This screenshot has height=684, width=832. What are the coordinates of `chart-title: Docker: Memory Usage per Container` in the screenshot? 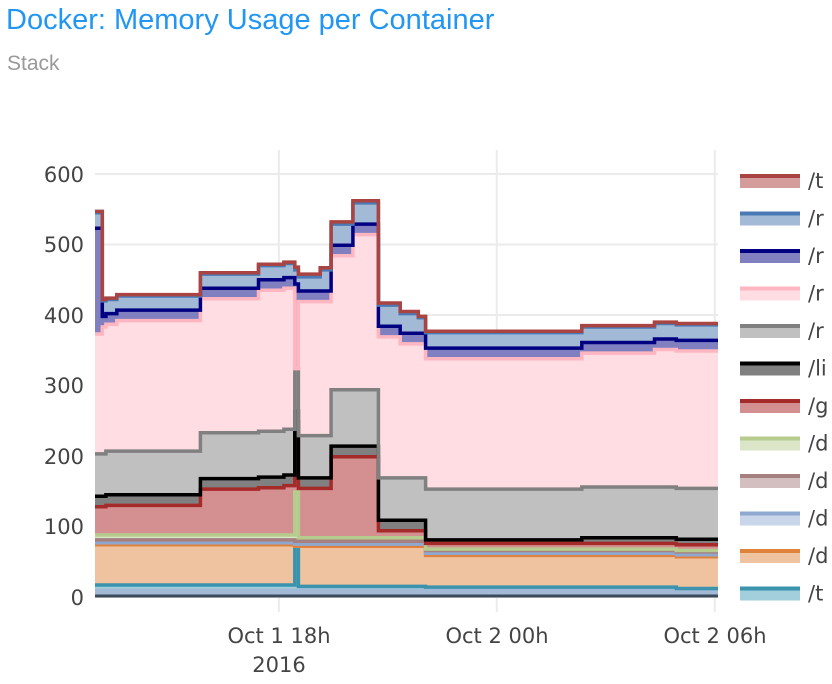 It's located at (250, 20).